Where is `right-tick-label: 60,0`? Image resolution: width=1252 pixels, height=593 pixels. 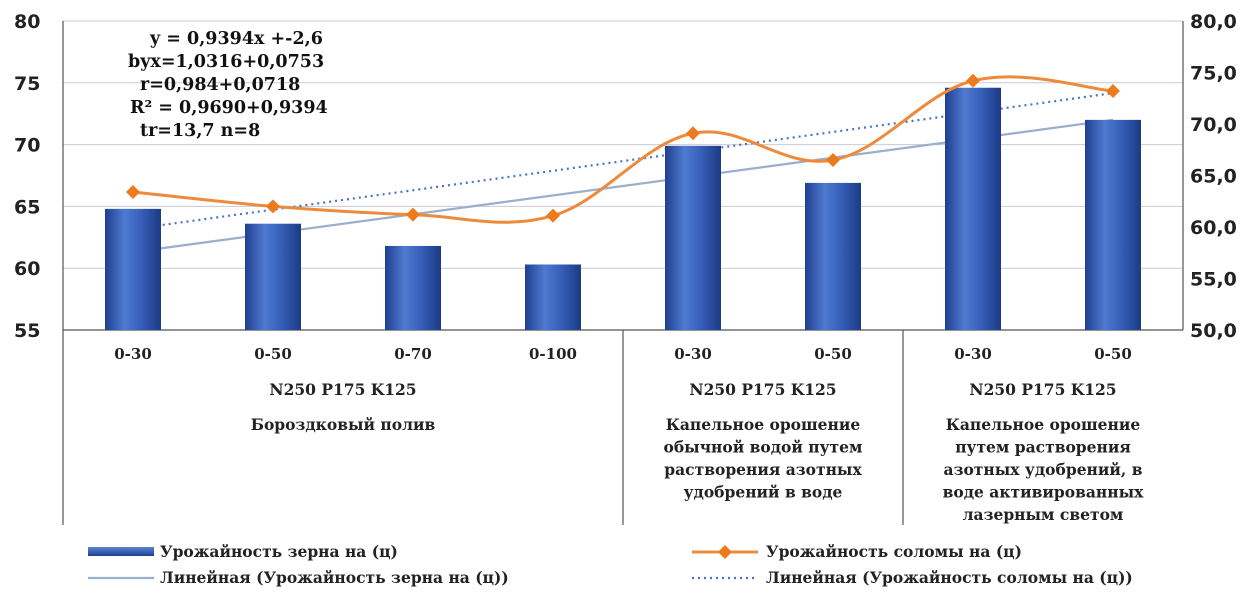
right-tick-label: 60,0 is located at coordinates (1213, 228).